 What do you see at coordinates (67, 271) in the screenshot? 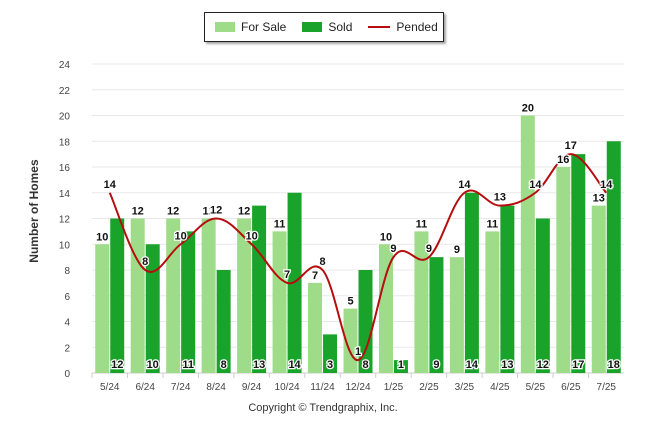
I see `y-tick-label: 8` at bounding box center [67, 271].